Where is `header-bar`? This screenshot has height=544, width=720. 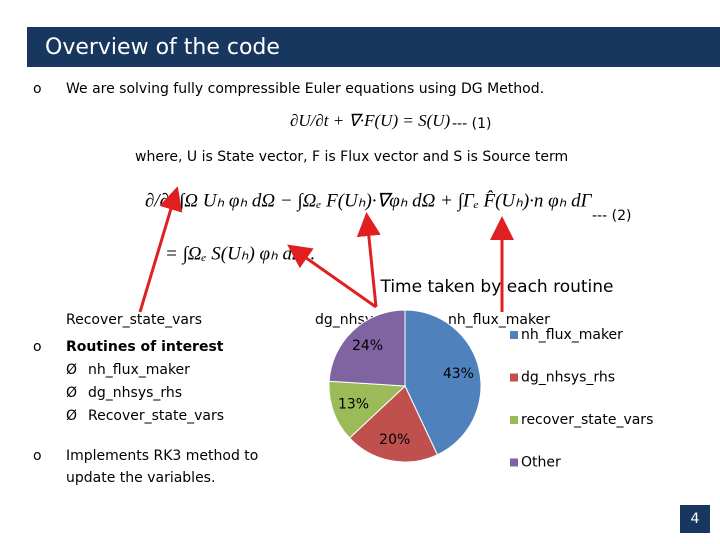
header-bar is located at coordinates (373, 47).